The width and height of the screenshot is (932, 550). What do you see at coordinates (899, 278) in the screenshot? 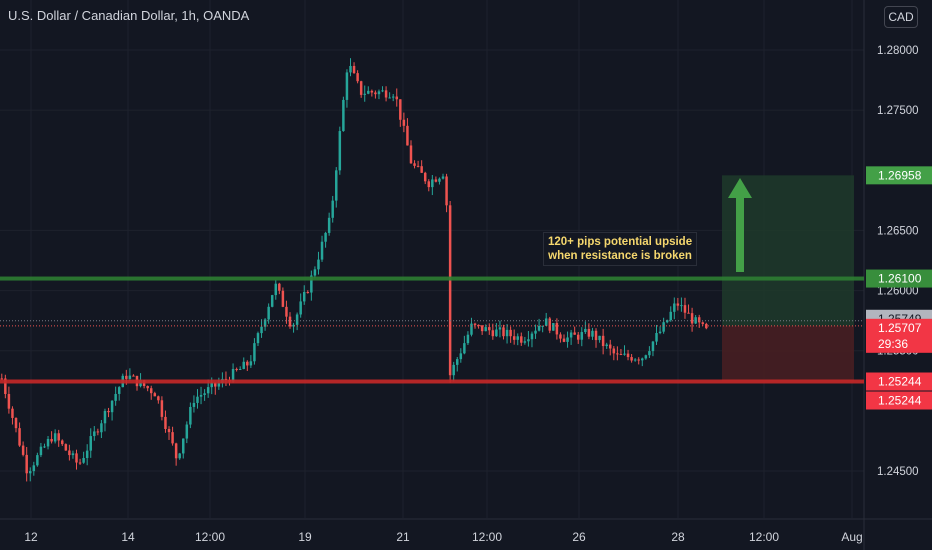
I see `resistance-price-label-bg` at bounding box center [899, 278].